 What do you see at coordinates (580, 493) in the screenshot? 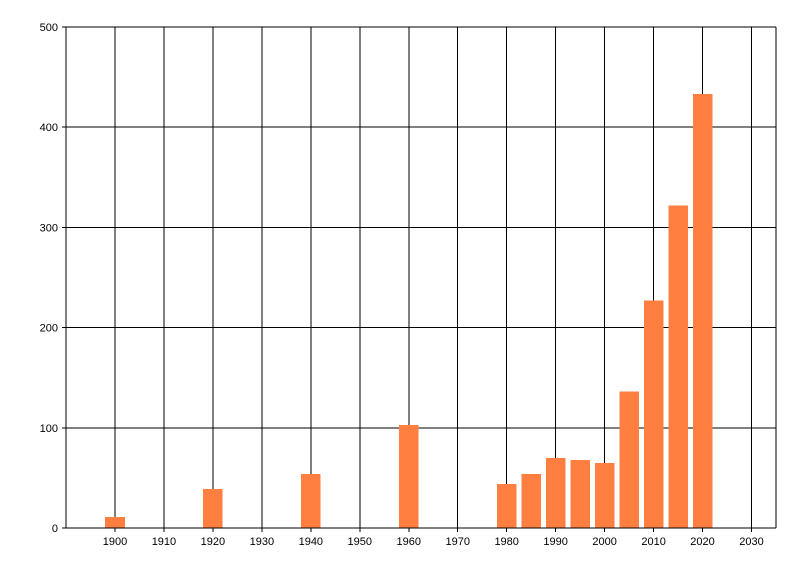
I see `bar-1995` at bounding box center [580, 493].